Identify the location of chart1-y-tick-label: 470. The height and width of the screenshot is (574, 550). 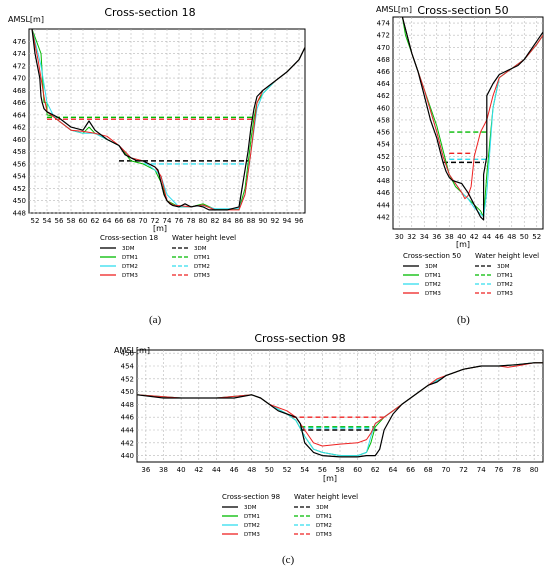
(383, 48).